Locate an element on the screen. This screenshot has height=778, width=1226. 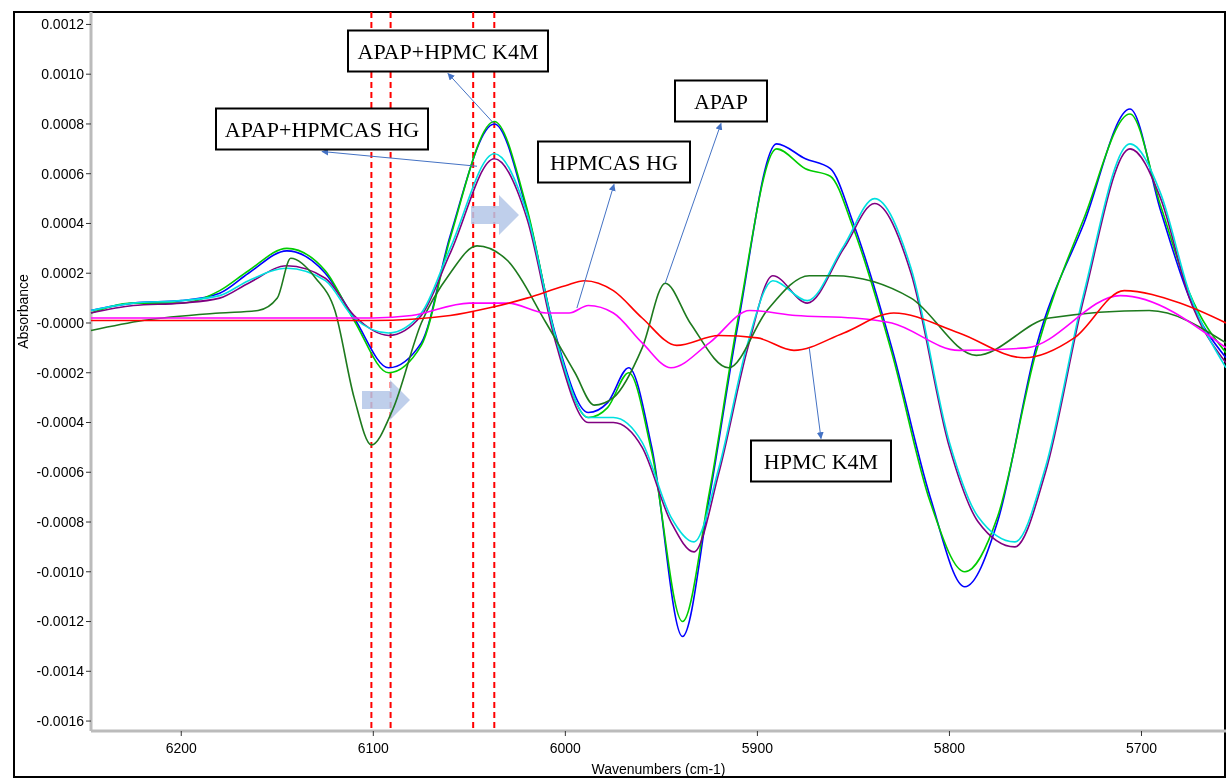
y-tick-label: -0.0012 is located at coordinates (60, 621).